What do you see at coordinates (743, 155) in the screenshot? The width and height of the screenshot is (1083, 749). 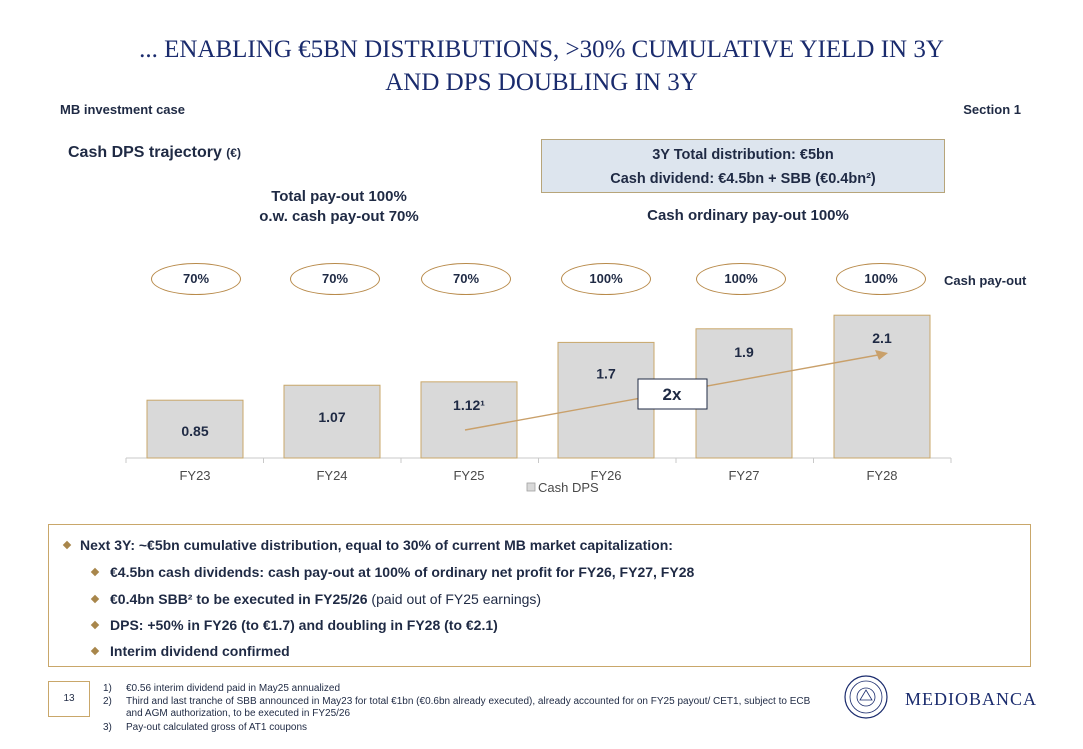 I see `distribution-line-1: 3Y Total distribution: €5bn` at bounding box center [743, 155].